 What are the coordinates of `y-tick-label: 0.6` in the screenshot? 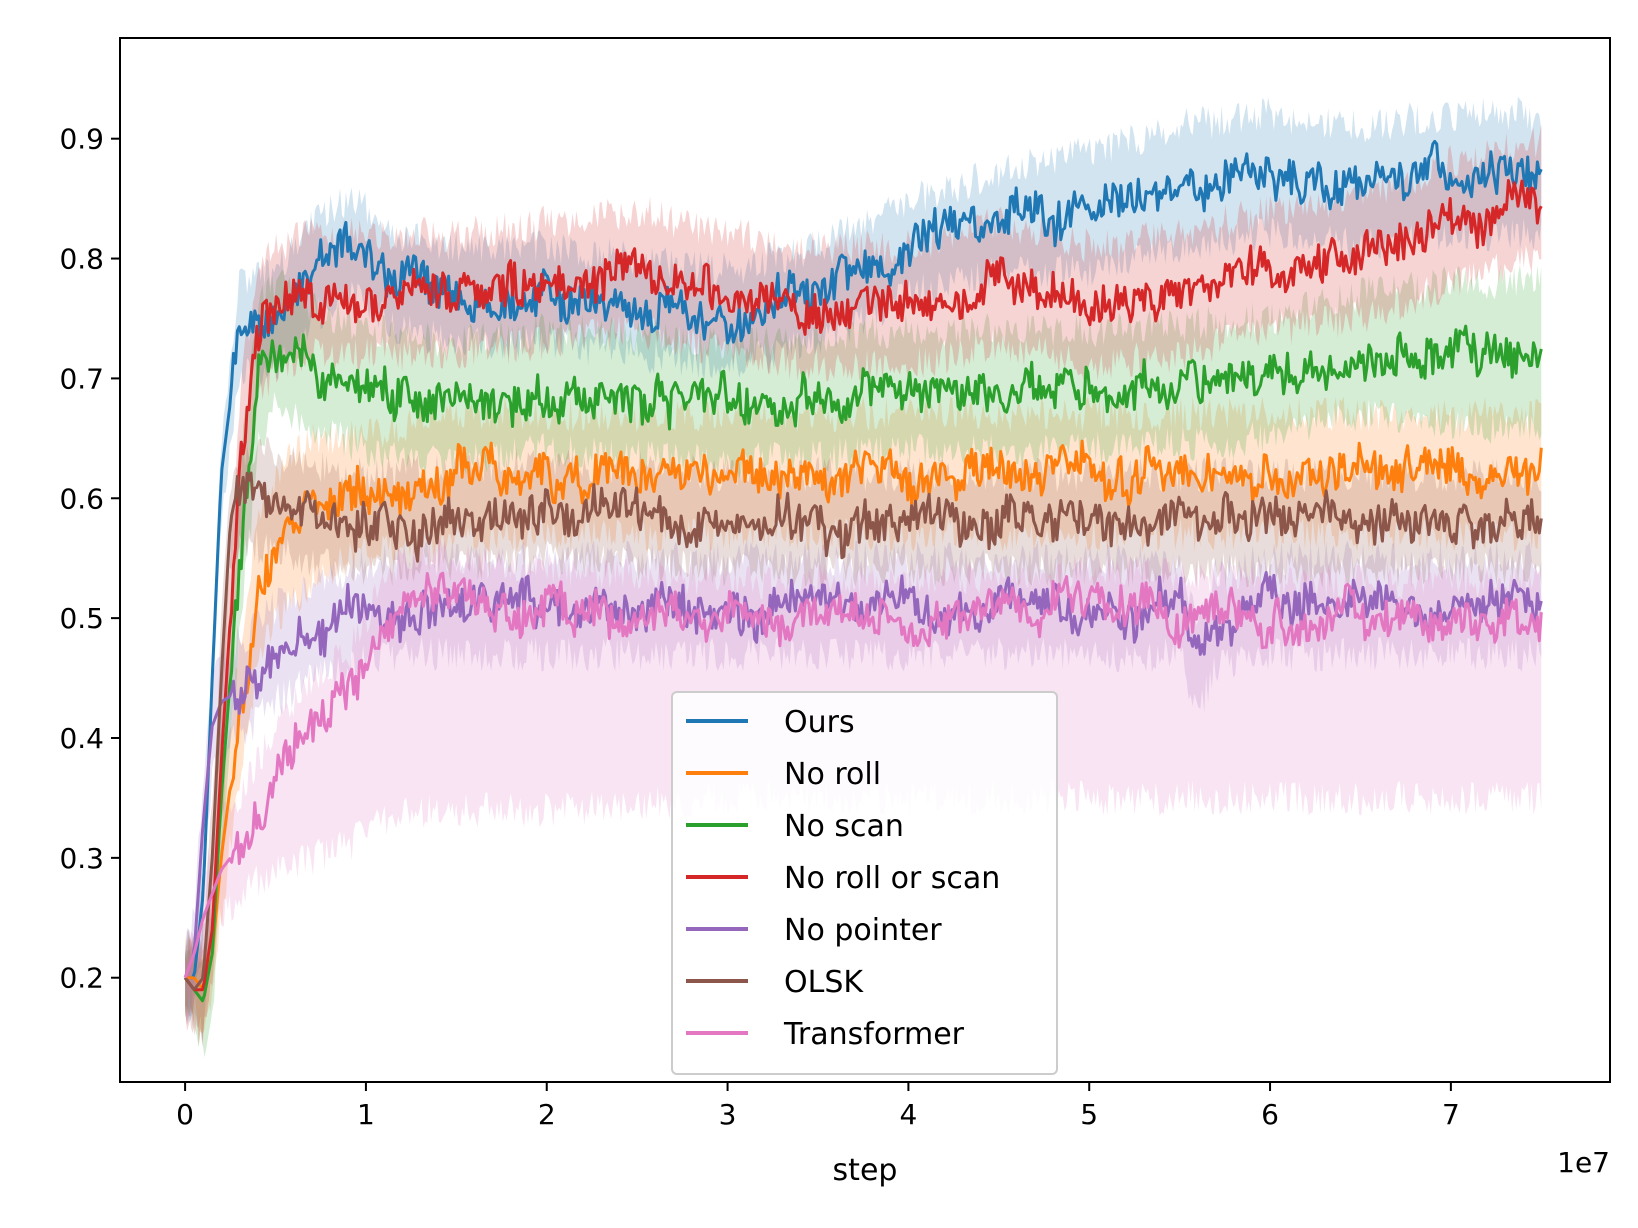 It's located at (81, 498).